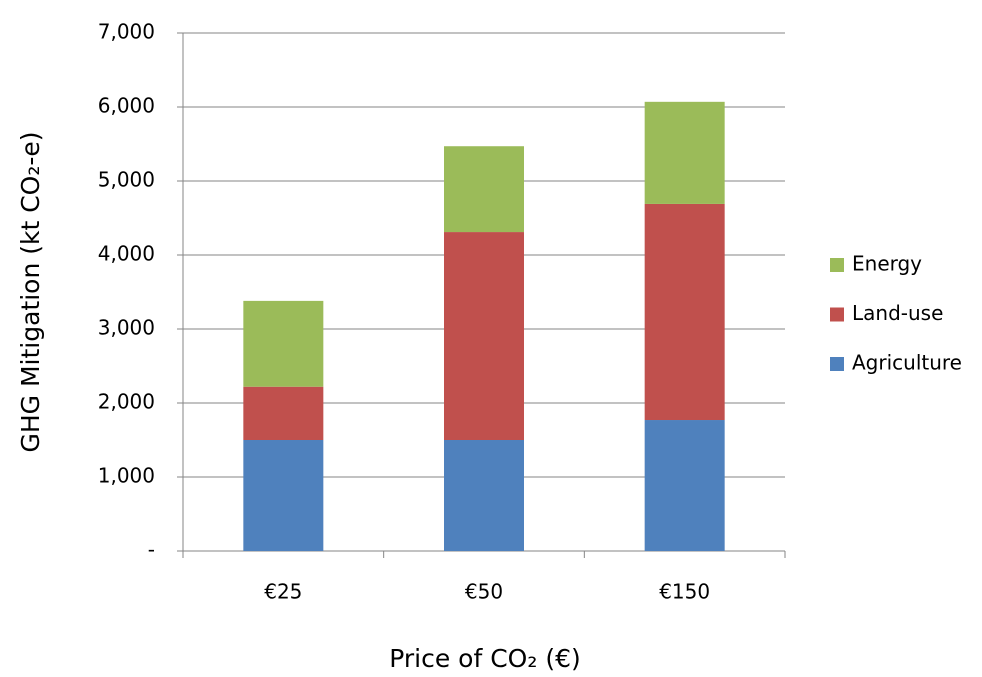  What do you see at coordinates (30, 291) in the screenshot?
I see `y-axis-title: GHG Mitigation (kt CO₂-e)` at bounding box center [30, 291].